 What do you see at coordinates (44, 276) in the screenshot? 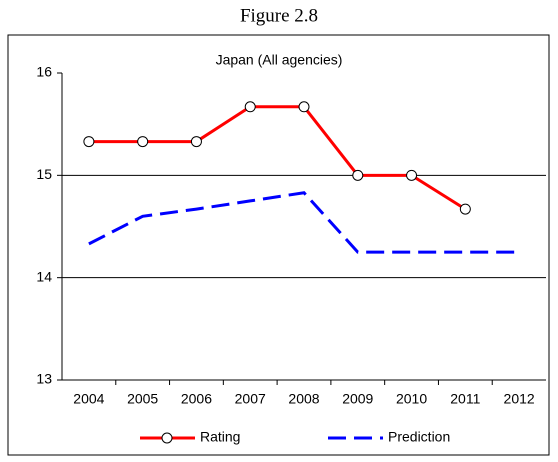
I see `y-tick-label: 14` at bounding box center [44, 276].